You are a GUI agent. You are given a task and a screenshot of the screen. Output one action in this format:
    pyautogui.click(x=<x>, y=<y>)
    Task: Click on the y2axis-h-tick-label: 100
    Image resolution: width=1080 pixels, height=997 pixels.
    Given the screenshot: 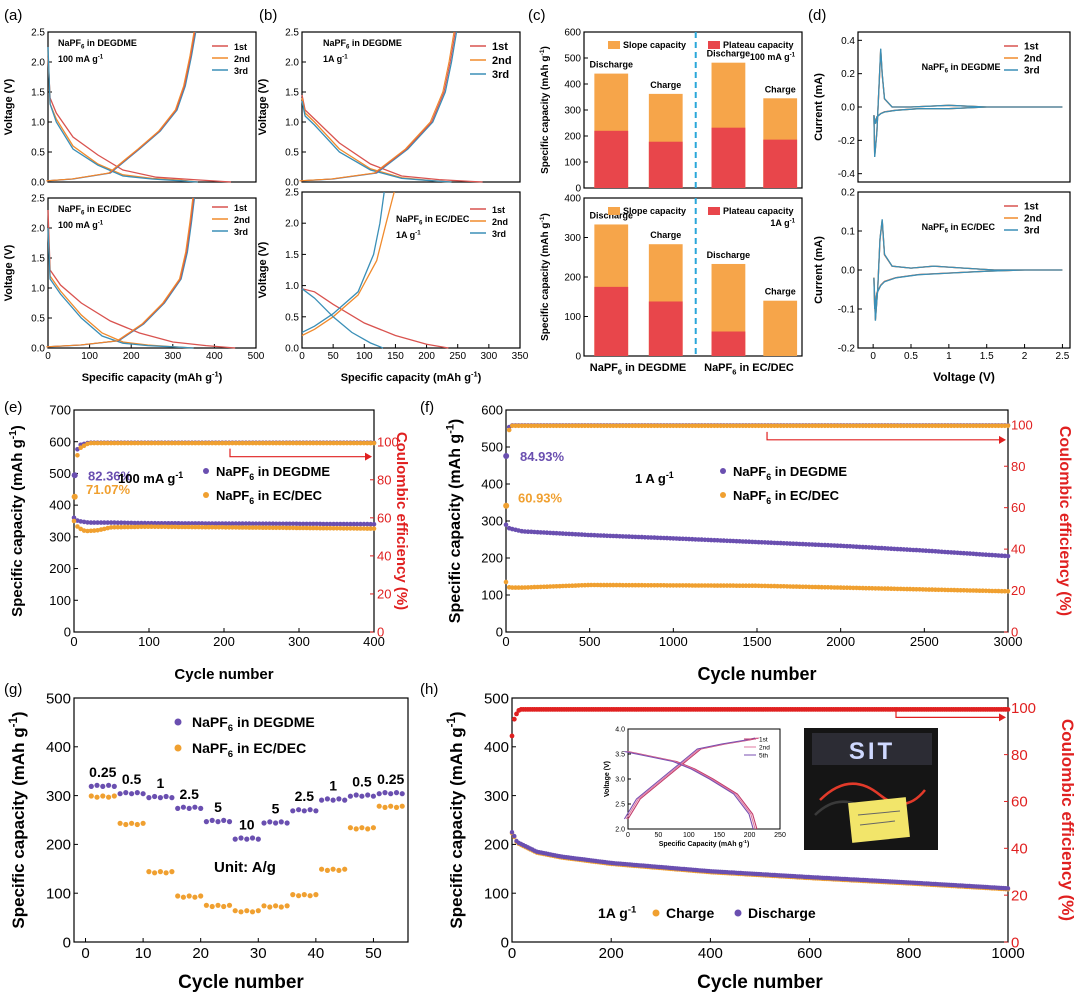 What is the action you would take?
    pyautogui.click(x=1023, y=708)
    